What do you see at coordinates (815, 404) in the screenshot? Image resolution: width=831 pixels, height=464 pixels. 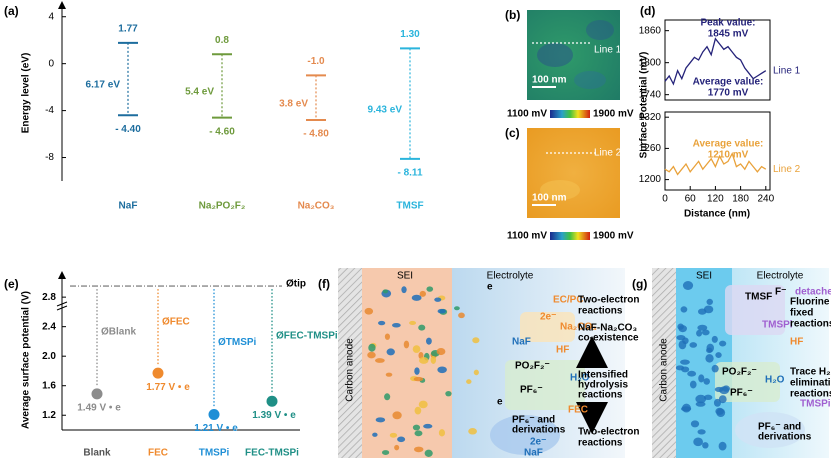 I see `species-label: TMSPi` at bounding box center [815, 404].